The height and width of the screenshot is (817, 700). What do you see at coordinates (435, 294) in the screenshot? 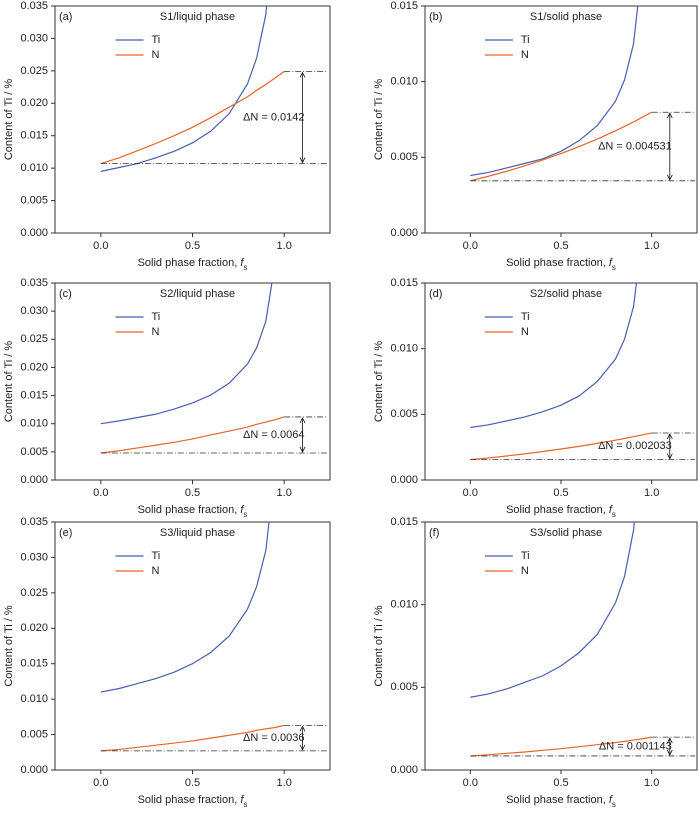
I see `panel-label: (d)` at bounding box center [435, 294].